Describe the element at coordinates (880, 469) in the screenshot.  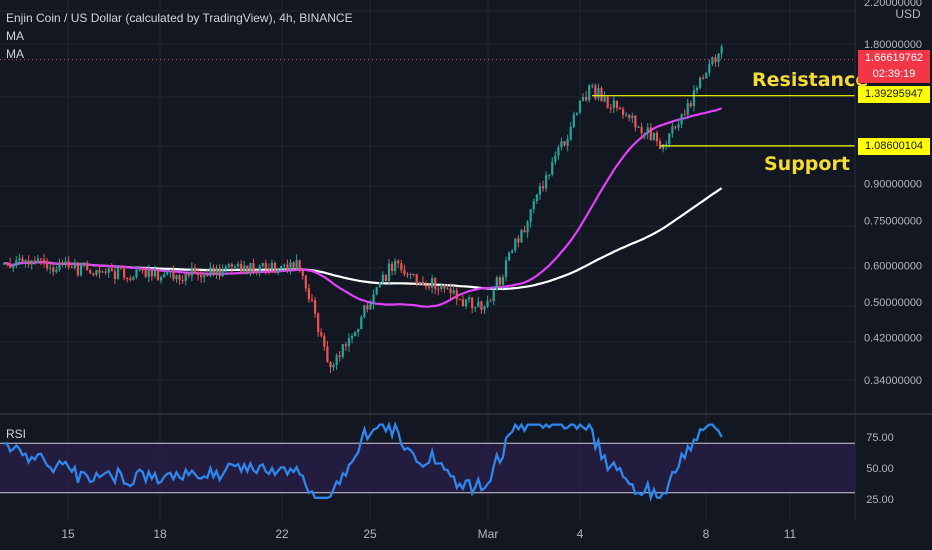
I see `rsi-tick-label: 50.00` at that location.